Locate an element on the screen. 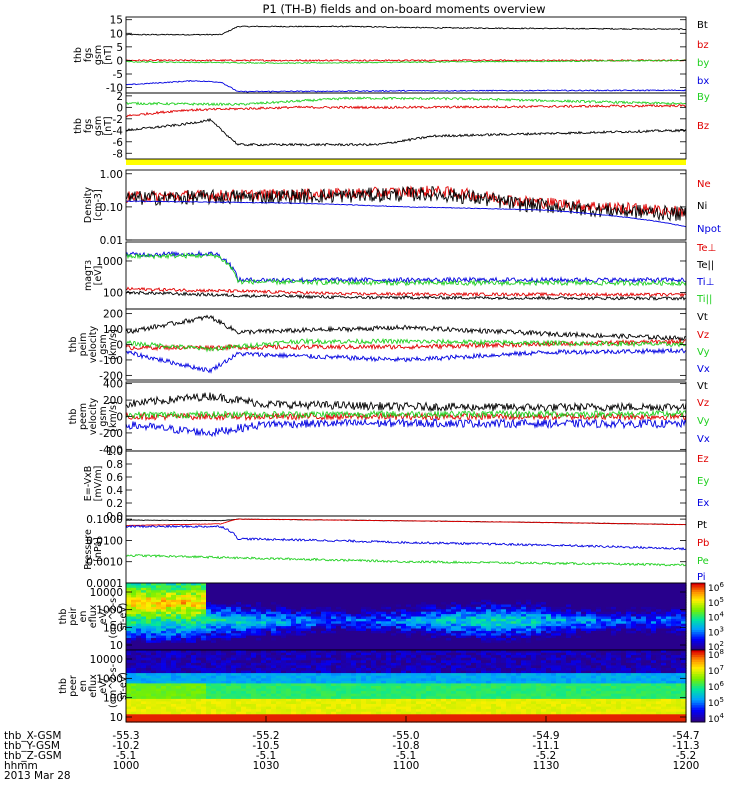  y-tick-label: 0.4 is located at coordinates (114, 491).